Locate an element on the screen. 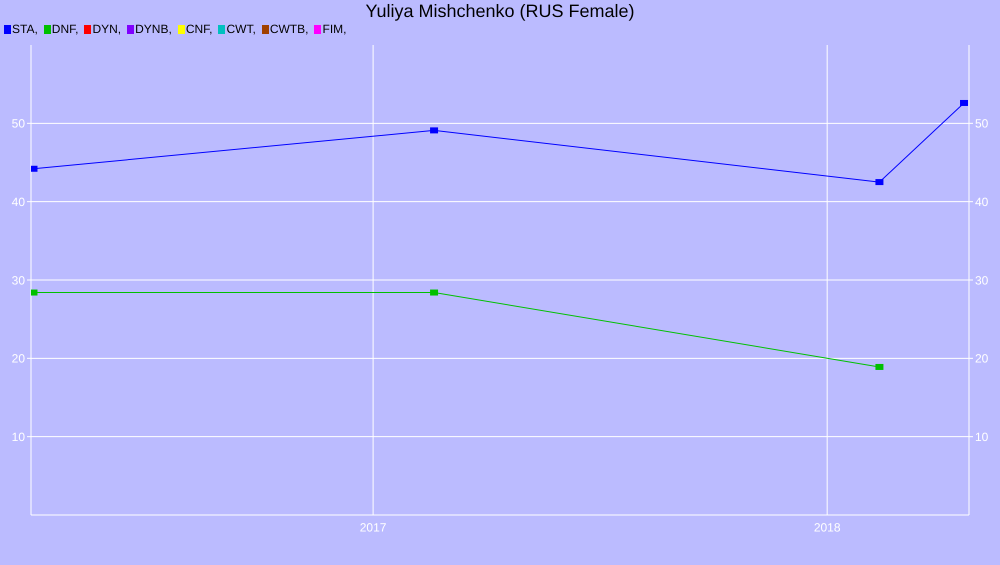  legend-label: CWT, is located at coordinates (240, 29).